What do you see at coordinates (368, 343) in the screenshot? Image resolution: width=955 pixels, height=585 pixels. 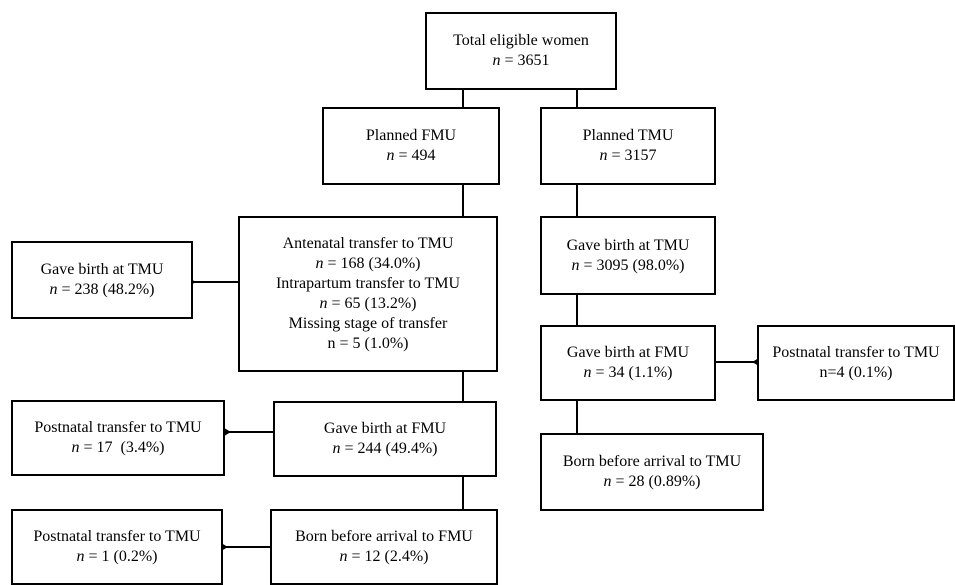 I see `box-count: n = 5 (1.0%)` at bounding box center [368, 343].